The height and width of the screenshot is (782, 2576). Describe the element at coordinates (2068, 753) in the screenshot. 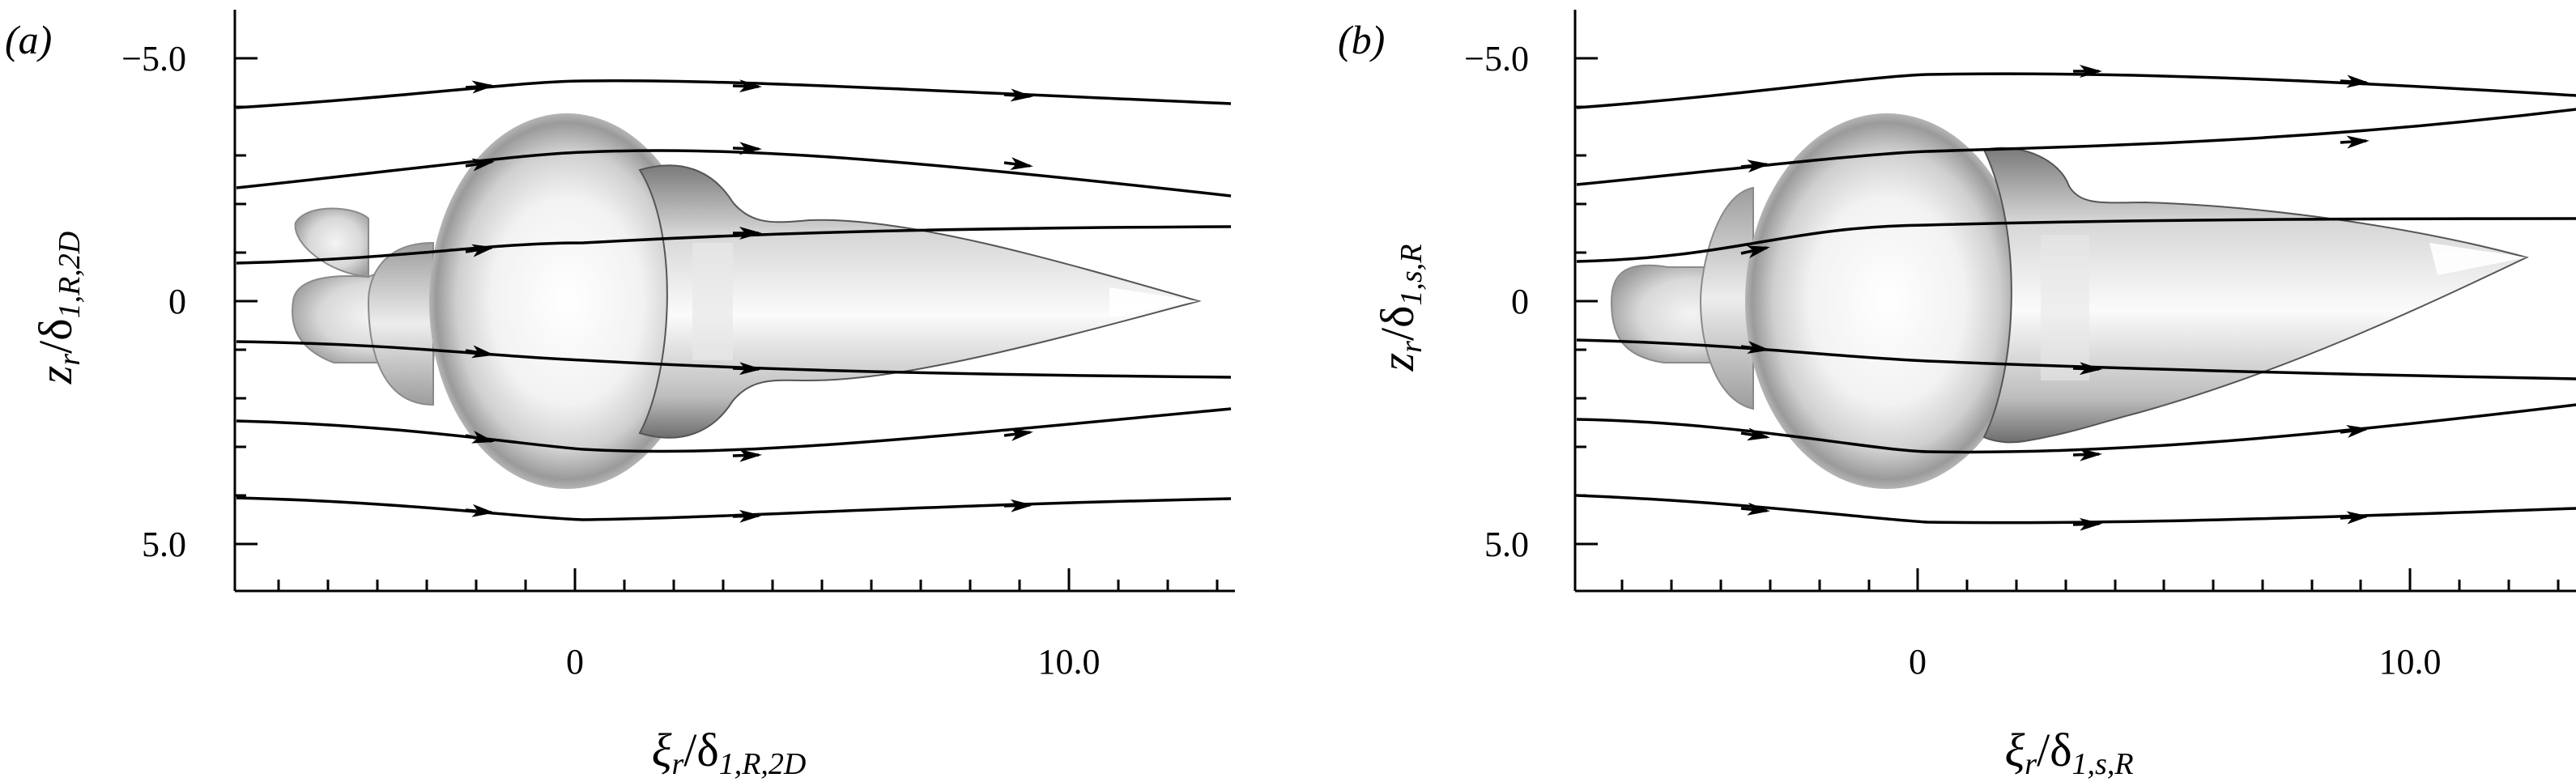

I see `x-axis-title-b: ξr/δ1,s,R` at that location.